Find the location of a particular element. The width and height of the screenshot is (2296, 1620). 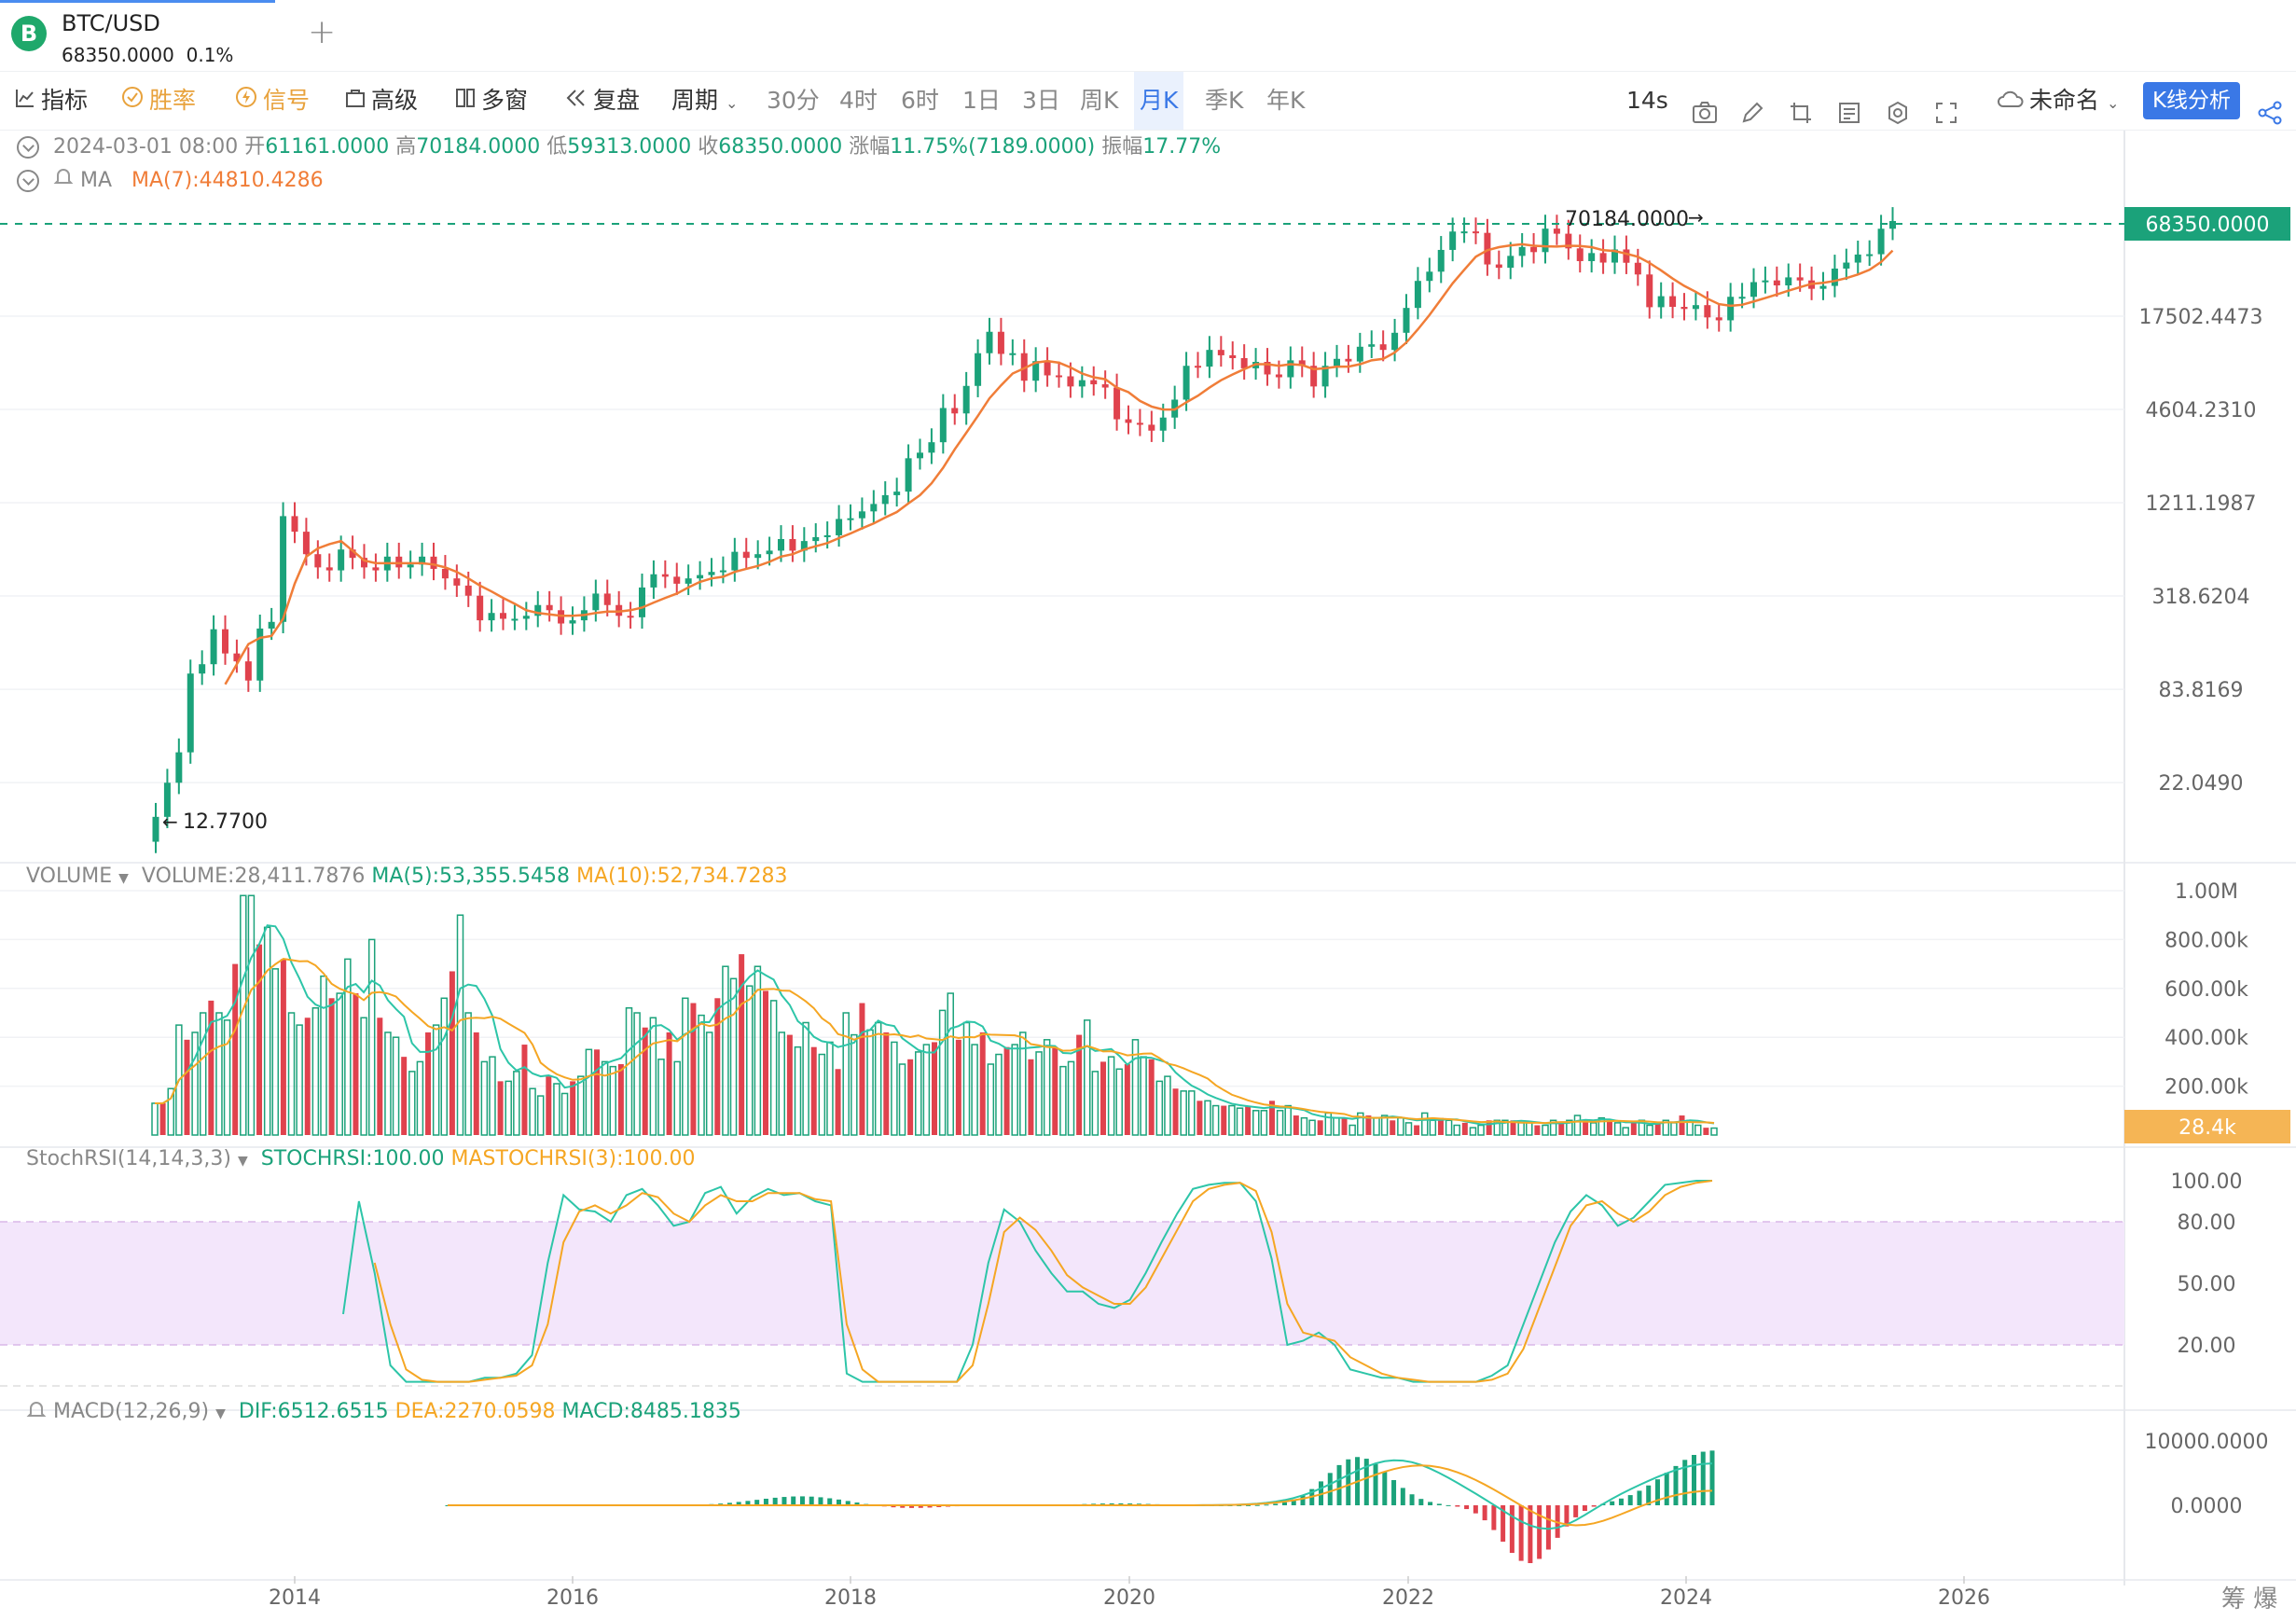

crop-icon is located at coordinates (1801, 106).